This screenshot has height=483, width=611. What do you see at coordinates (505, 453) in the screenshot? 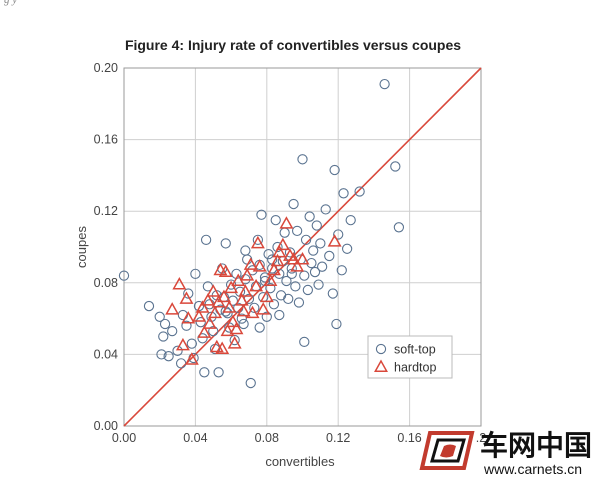
I see `watermark: 车网中国 www.carnets.cn` at bounding box center [505, 453].